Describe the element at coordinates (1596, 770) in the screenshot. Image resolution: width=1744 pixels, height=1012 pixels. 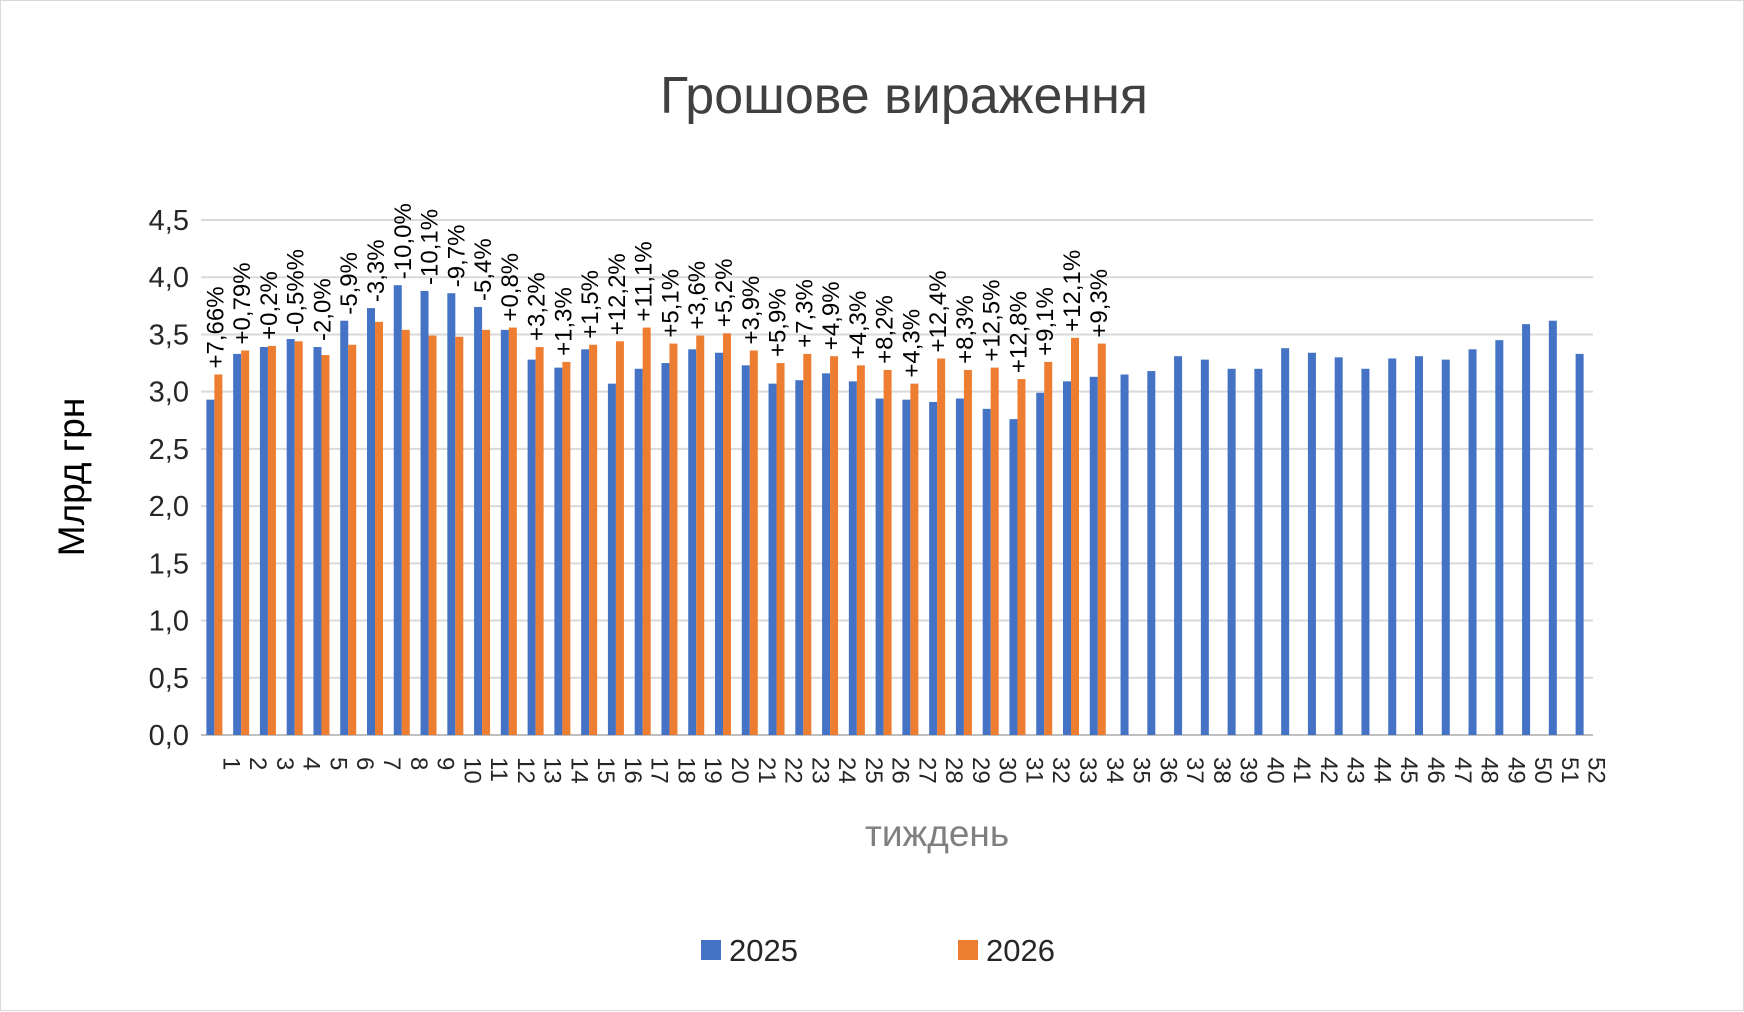
I see `x-tick-label: 52` at that location.